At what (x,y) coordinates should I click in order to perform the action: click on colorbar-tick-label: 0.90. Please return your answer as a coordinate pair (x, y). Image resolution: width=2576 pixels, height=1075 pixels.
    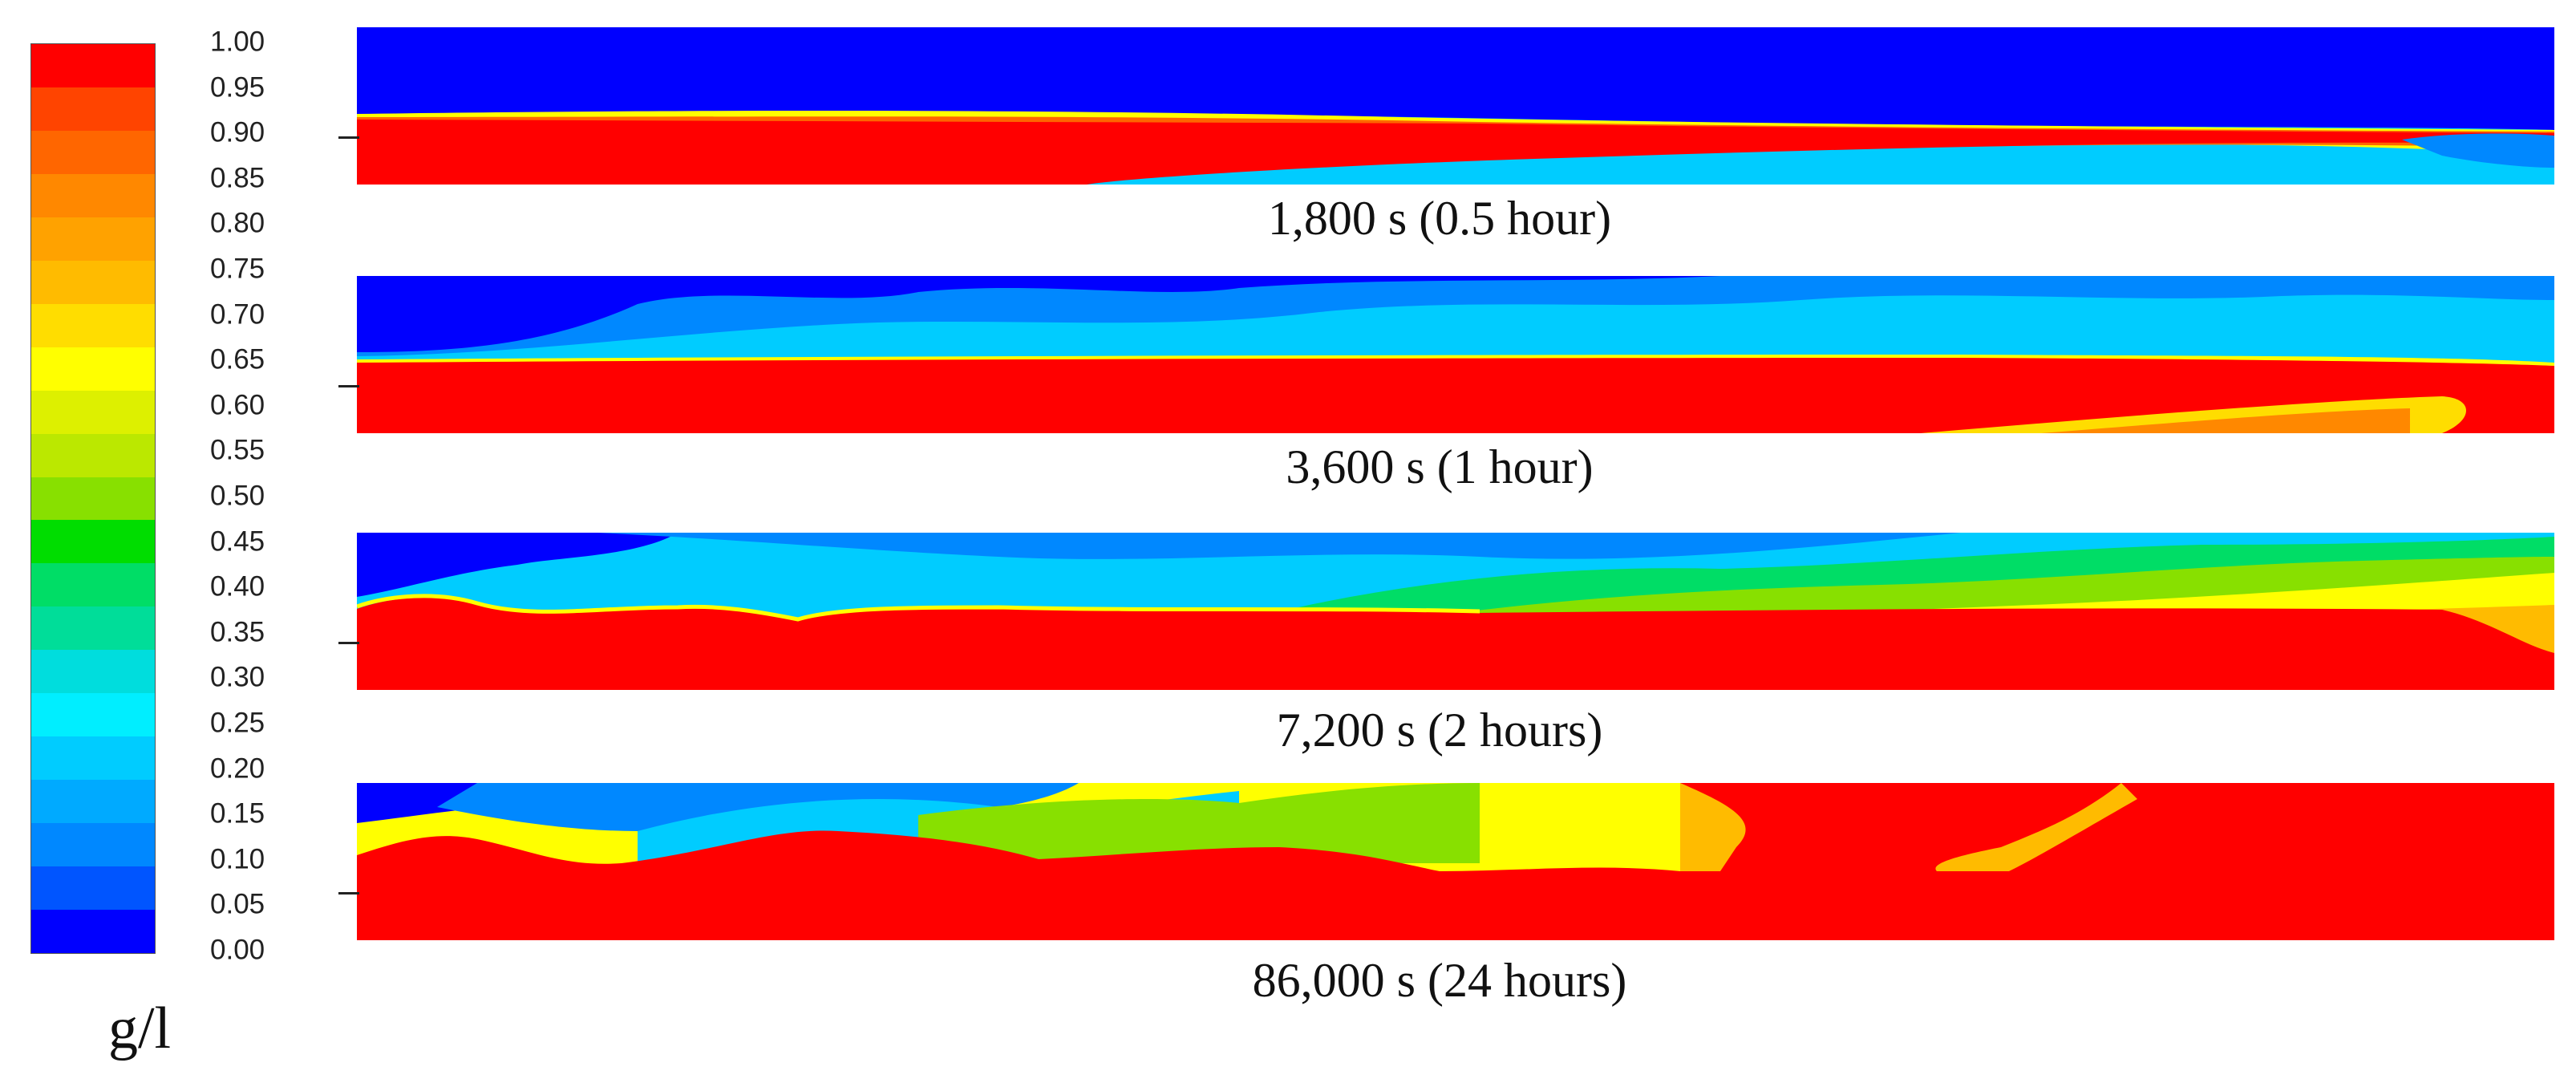
    Looking at the image, I should click on (238, 132).